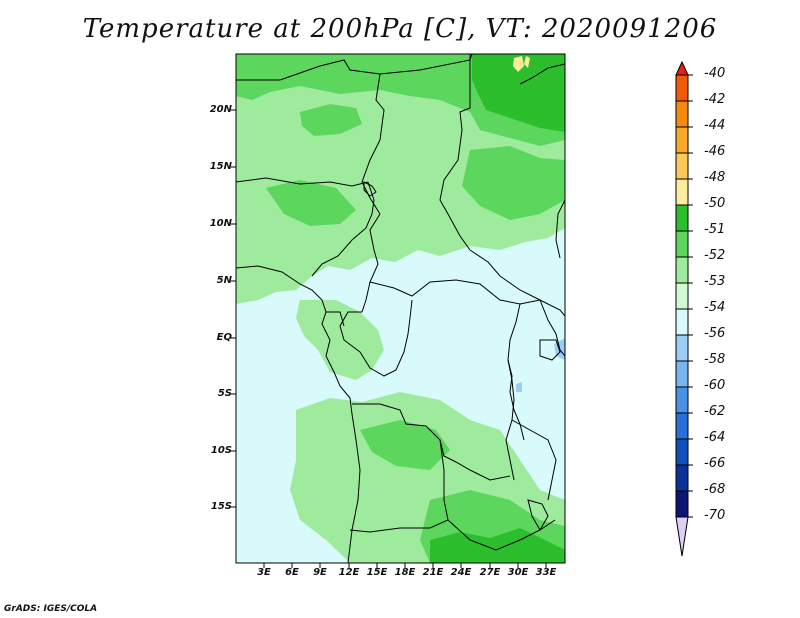 This screenshot has width=800, height=618. What do you see at coordinates (519, 387) in the screenshot?
I see `field-56-spot` at bounding box center [519, 387].